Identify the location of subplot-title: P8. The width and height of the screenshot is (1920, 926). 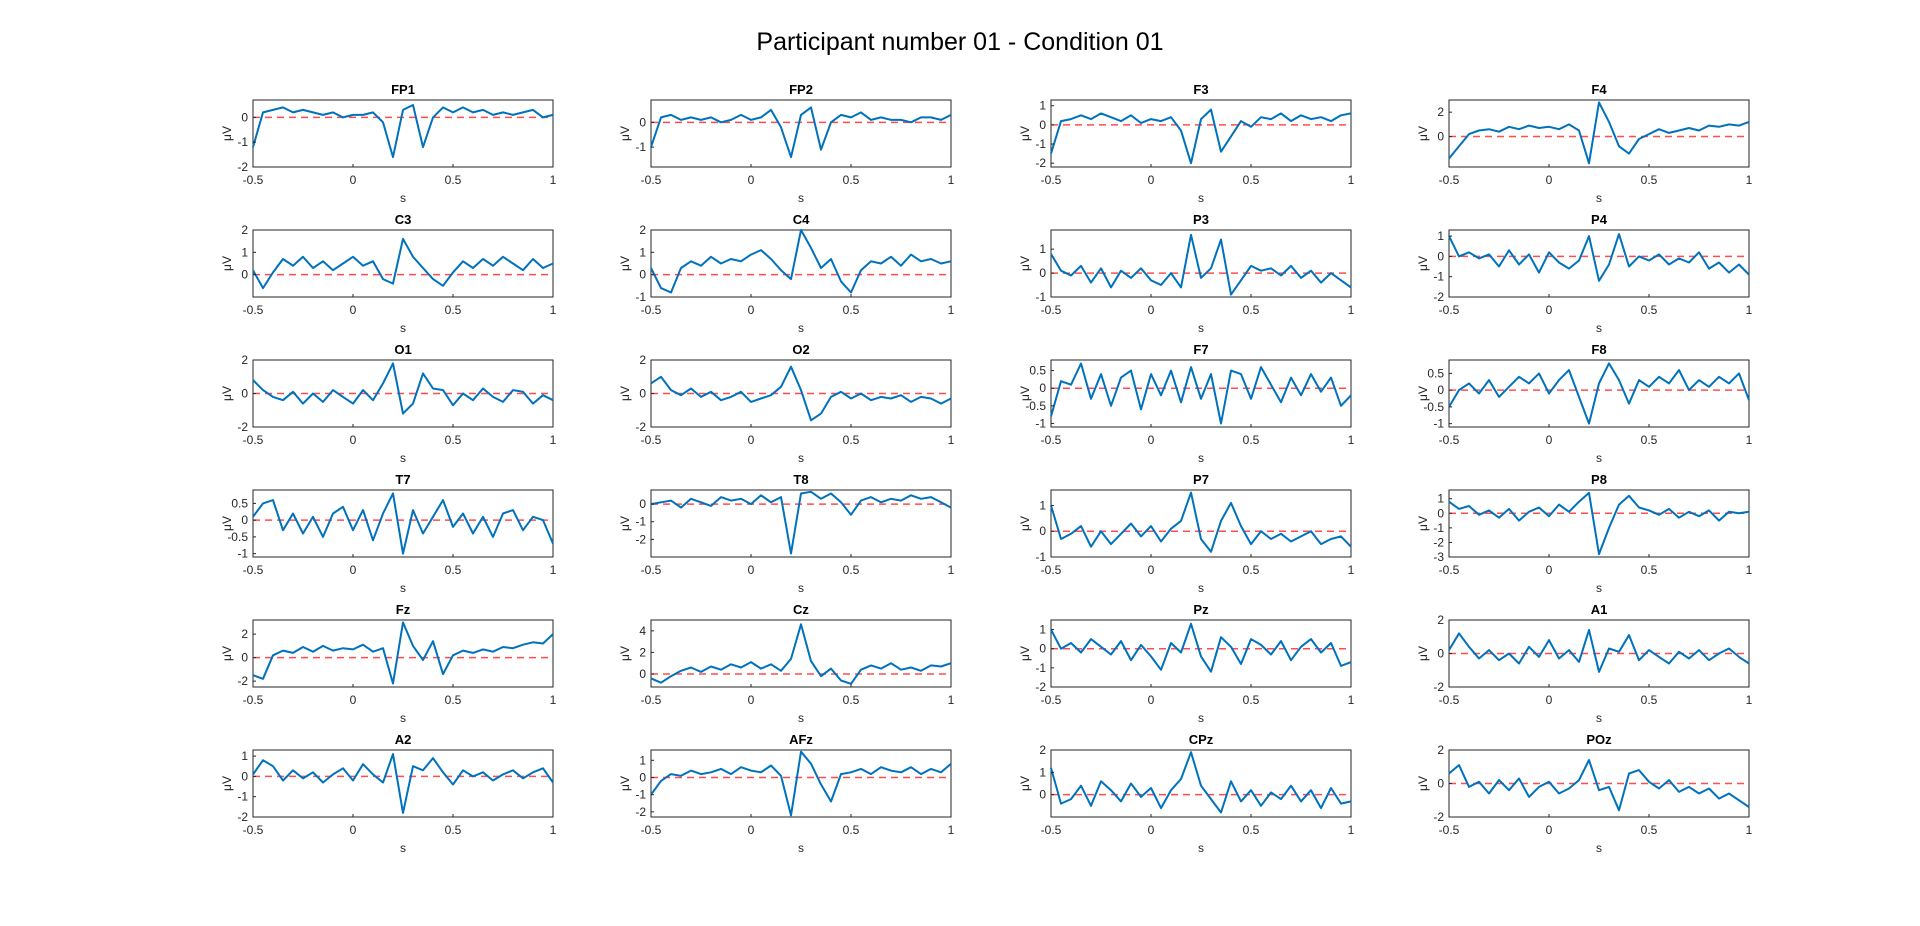
(1599, 479).